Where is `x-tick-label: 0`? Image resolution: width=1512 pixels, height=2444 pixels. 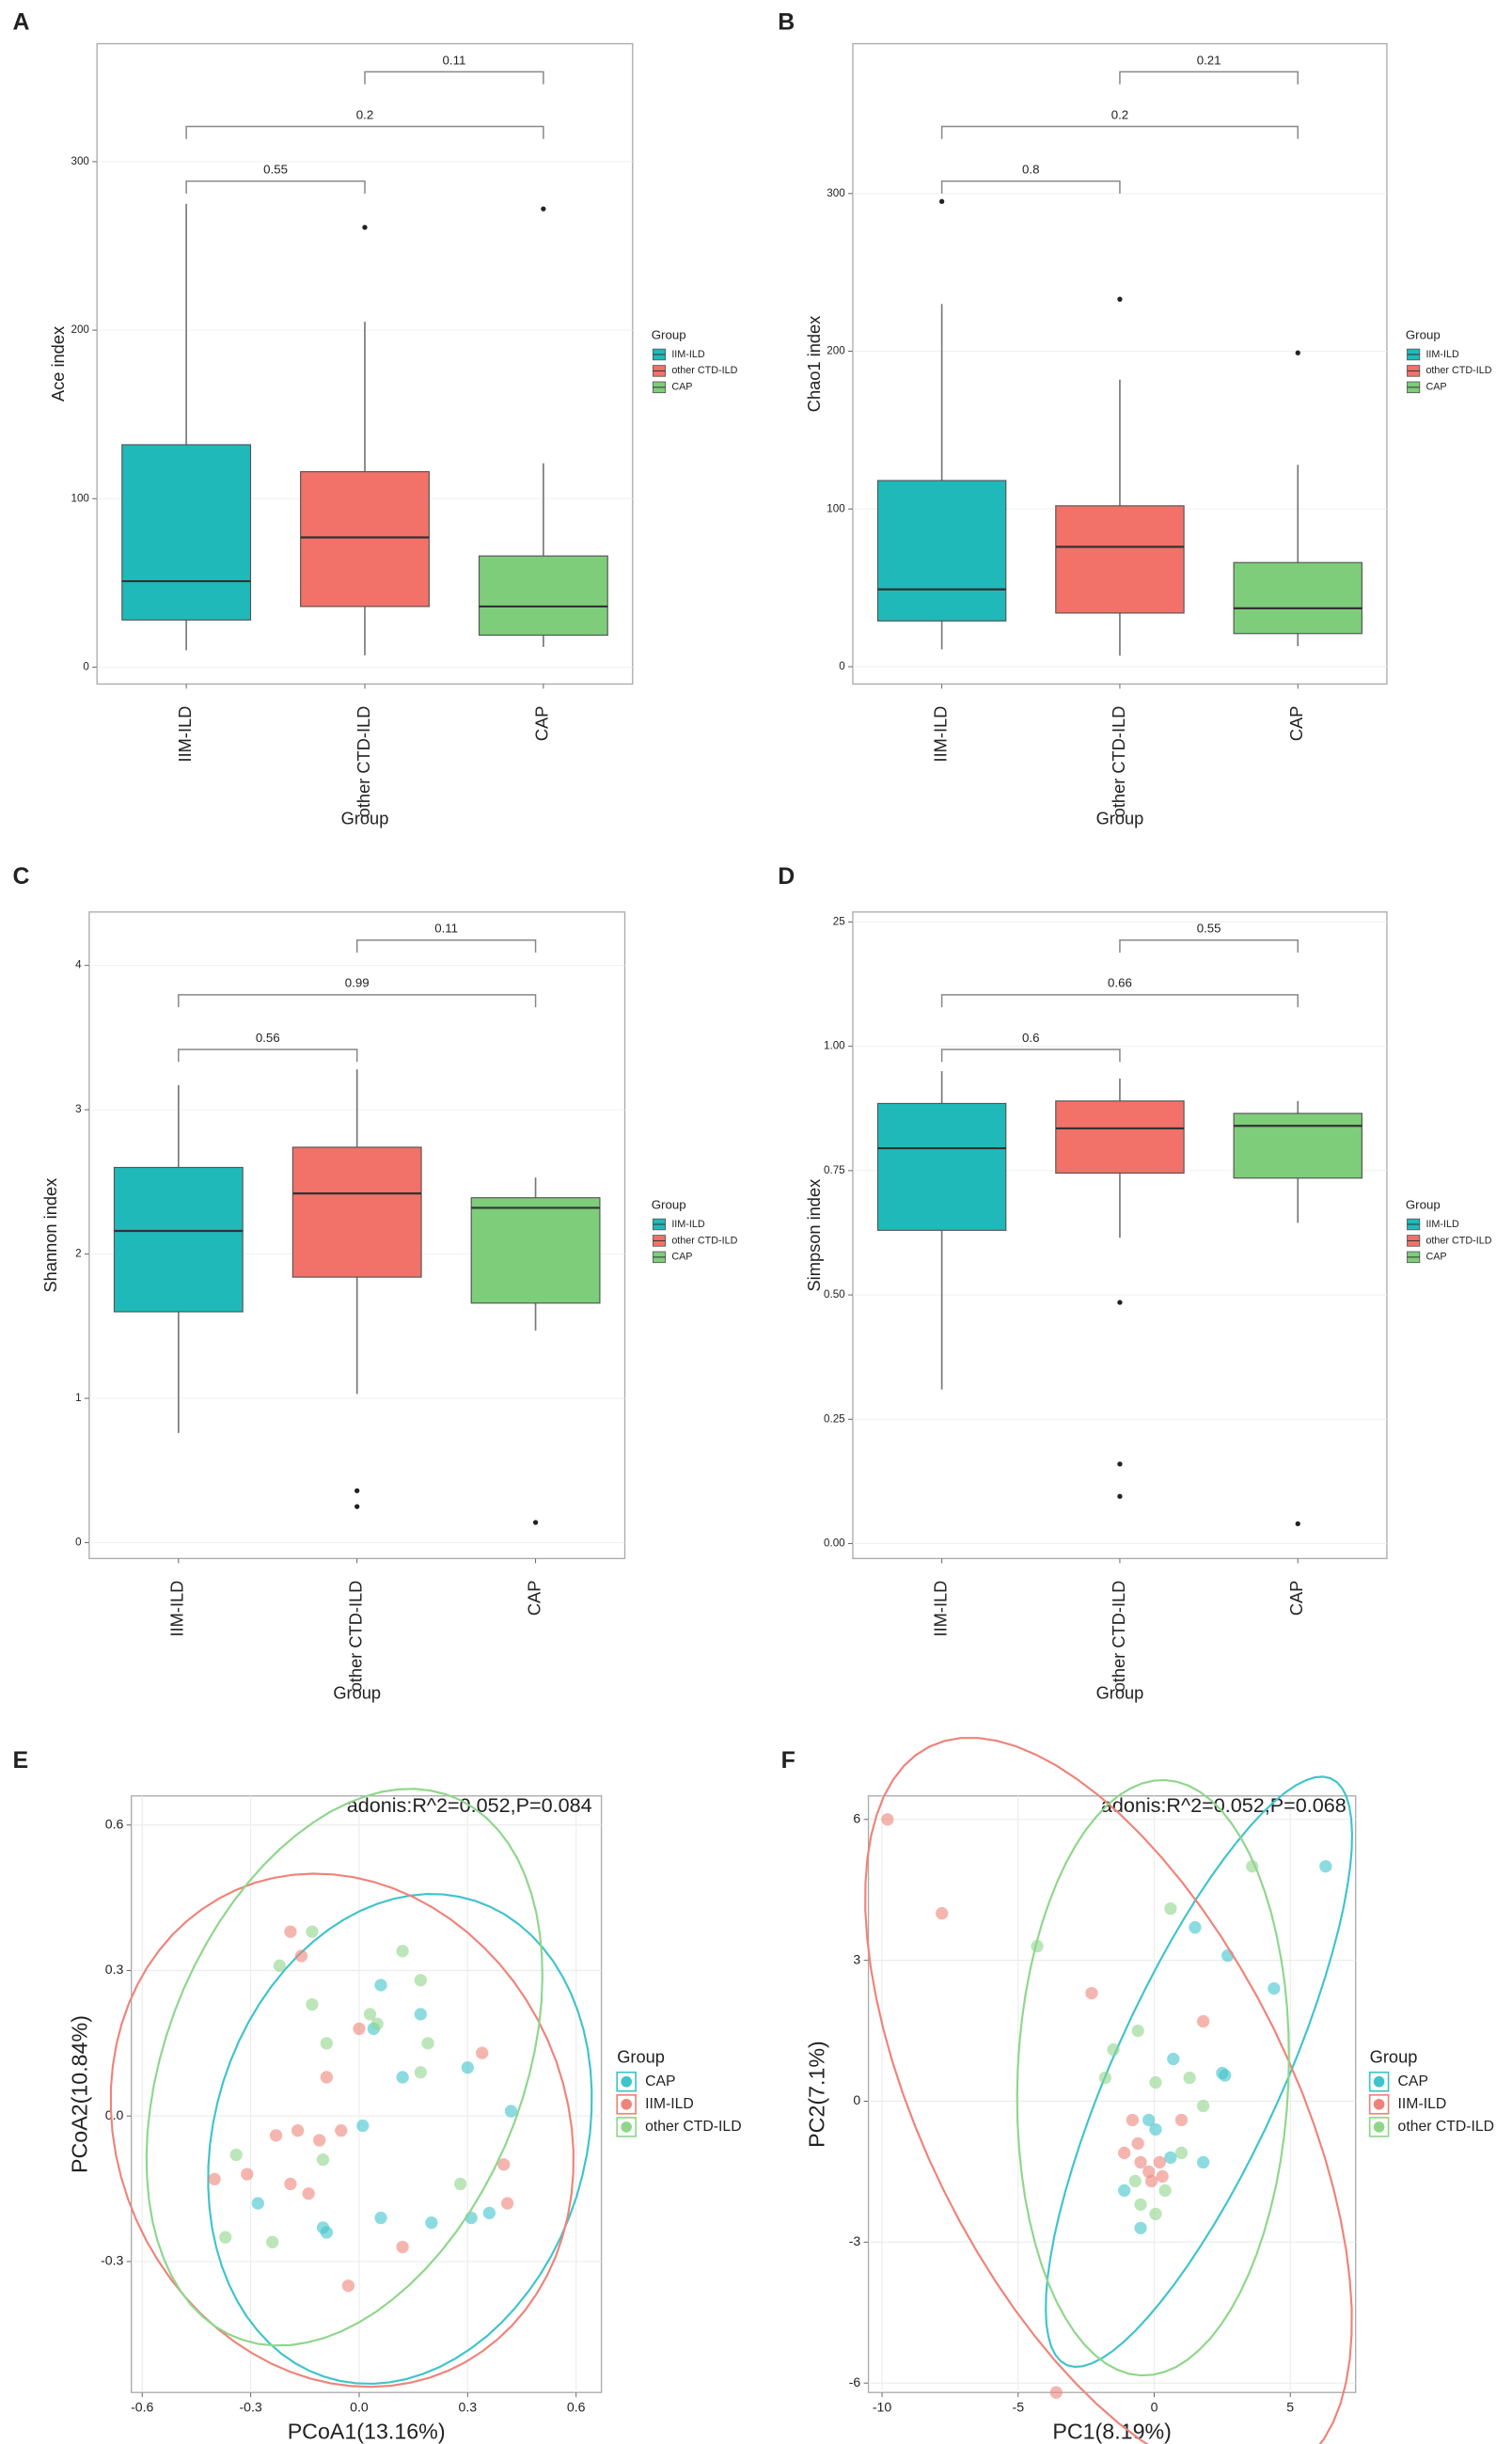 x-tick-label: 0 is located at coordinates (1154, 2407).